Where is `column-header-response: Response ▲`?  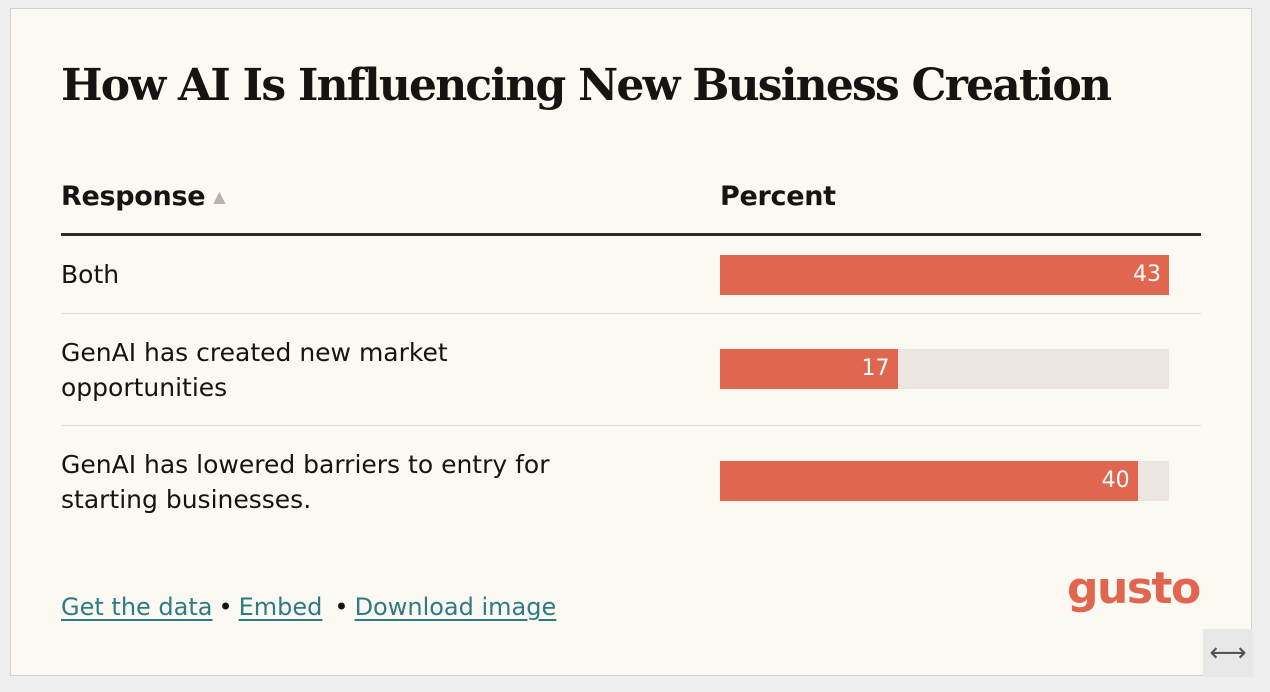 column-header-response: Response ▲ is located at coordinates (143, 196).